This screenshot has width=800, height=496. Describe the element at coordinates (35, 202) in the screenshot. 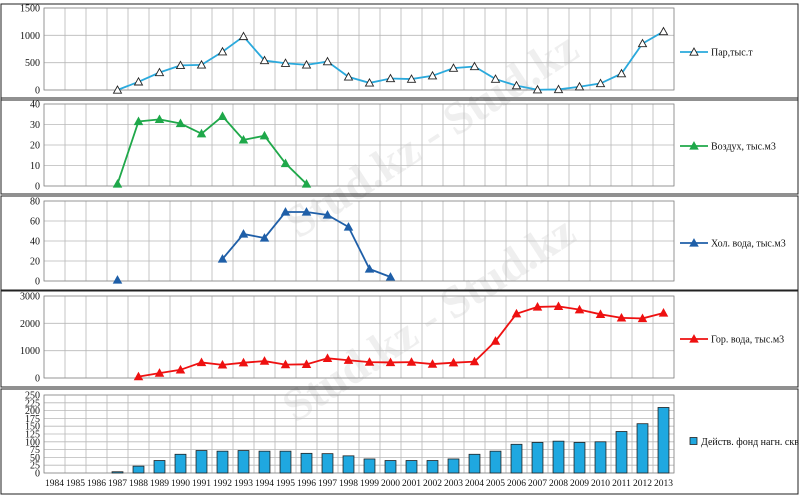

I see `y-tick-label: 80` at that location.